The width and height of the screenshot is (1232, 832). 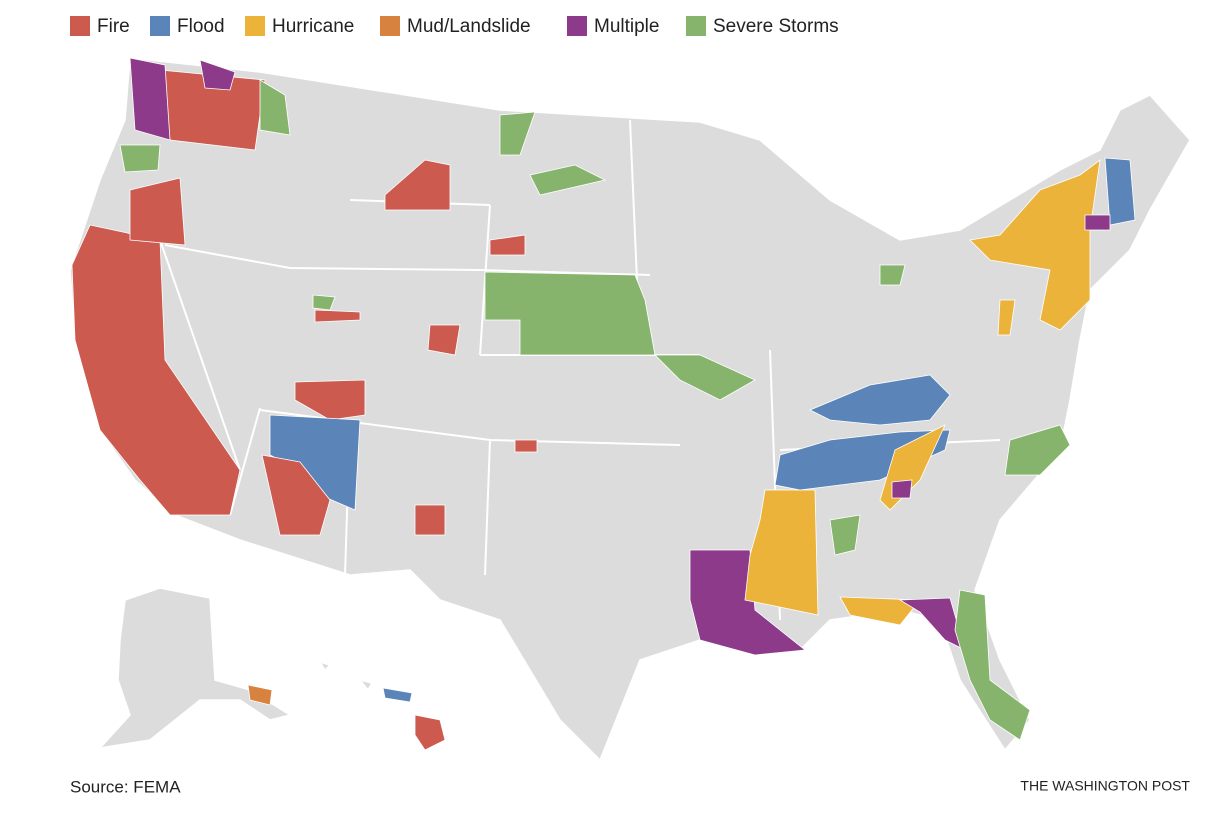 I want to click on legend-label: Mud/Landslide, so click(x=469, y=26).